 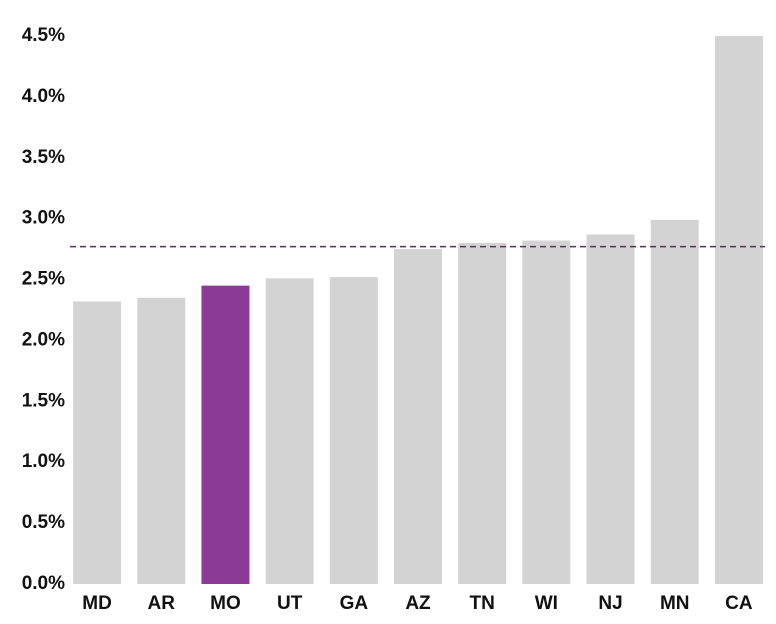 I want to click on x-tick-label: TN, so click(x=482, y=603).